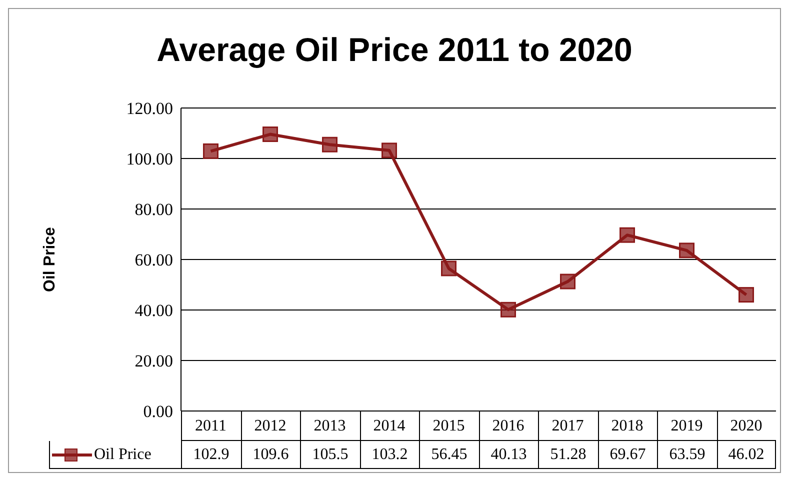  Describe the element at coordinates (746, 425) in the screenshot. I see `x-tick-label: 2020` at that location.